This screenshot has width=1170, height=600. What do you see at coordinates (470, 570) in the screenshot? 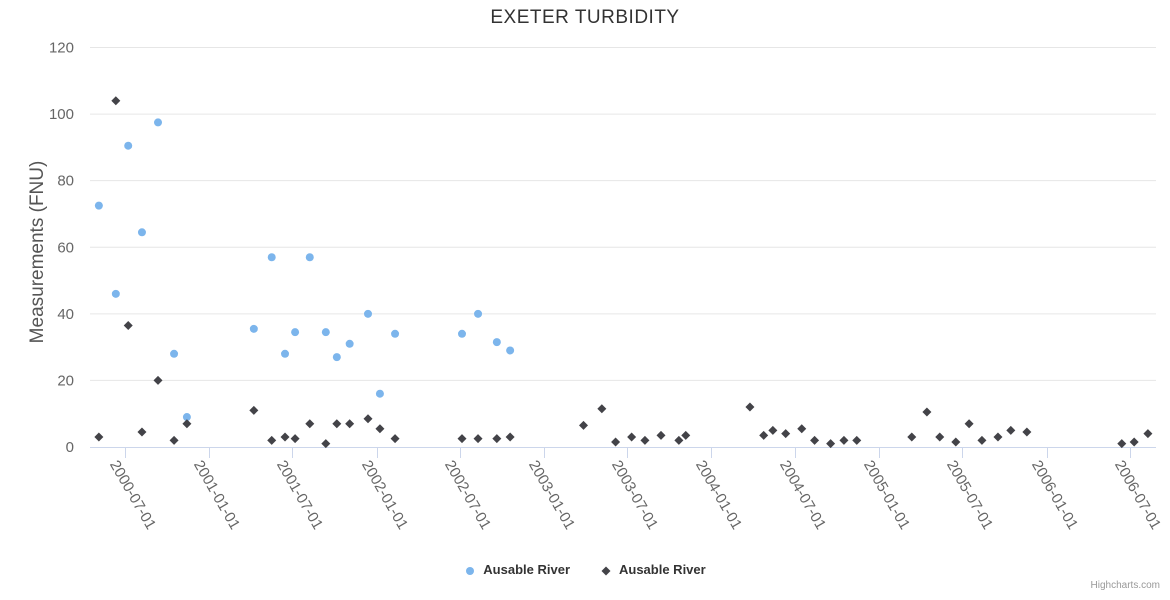
I see `circle-marker-icon` at bounding box center [470, 570].